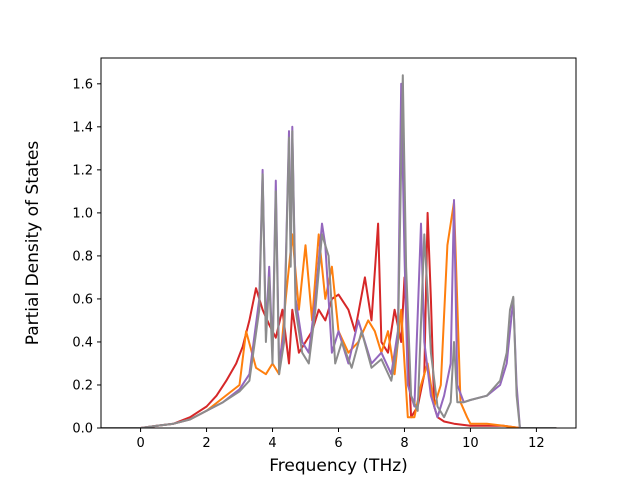  What do you see at coordinates (338, 466) in the screenshot?
I see `x-axis-label: Frequency (THz)` at bounding box center [338, 466].